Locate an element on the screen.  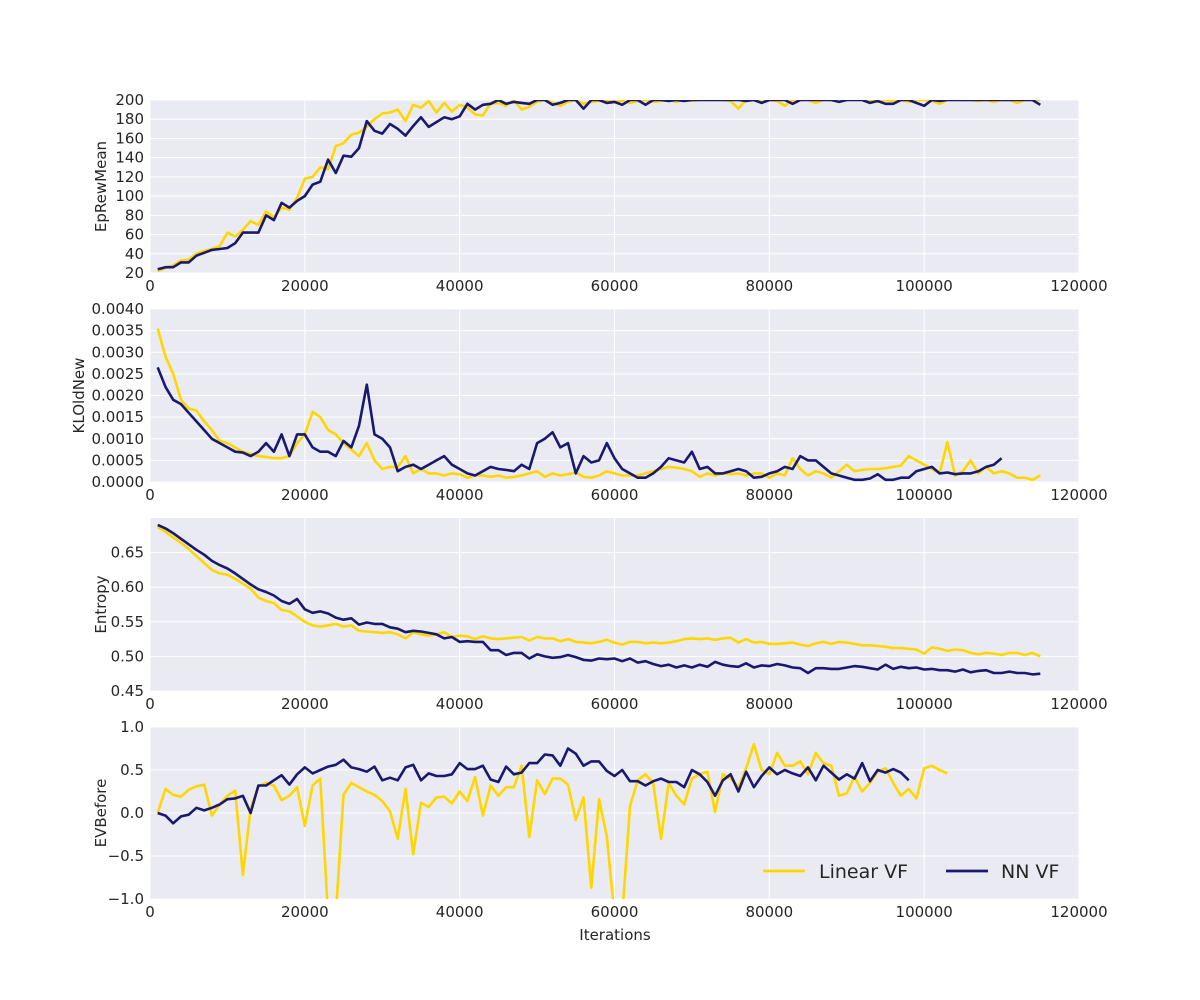
y-tick-label: 0.0025 is located at coordinates (118, 374).